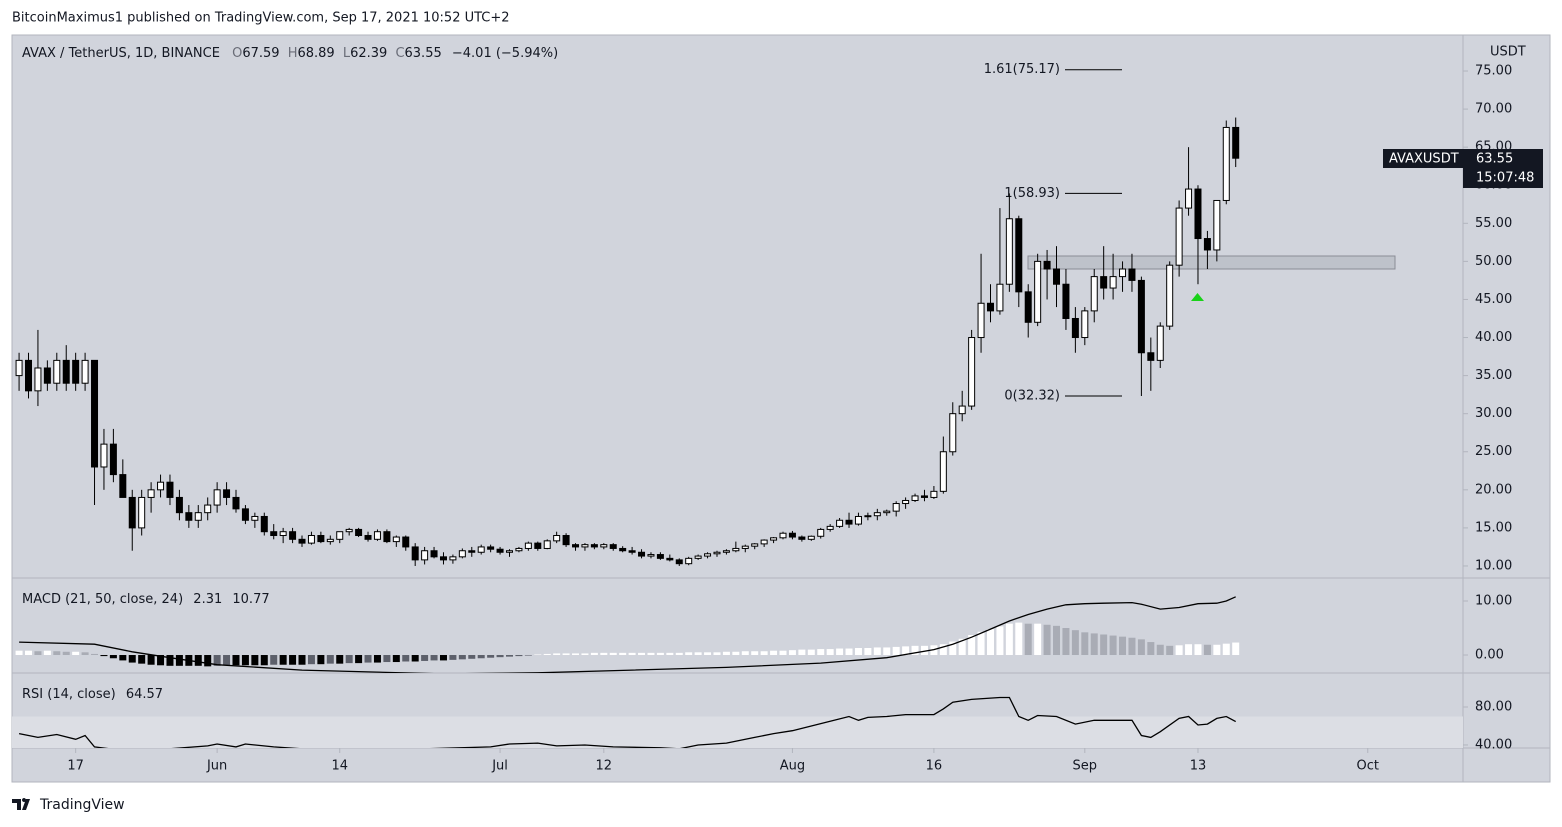 This screenshot has width=1562, height=827. I want to click on legend-key: L, so click(347, 53).